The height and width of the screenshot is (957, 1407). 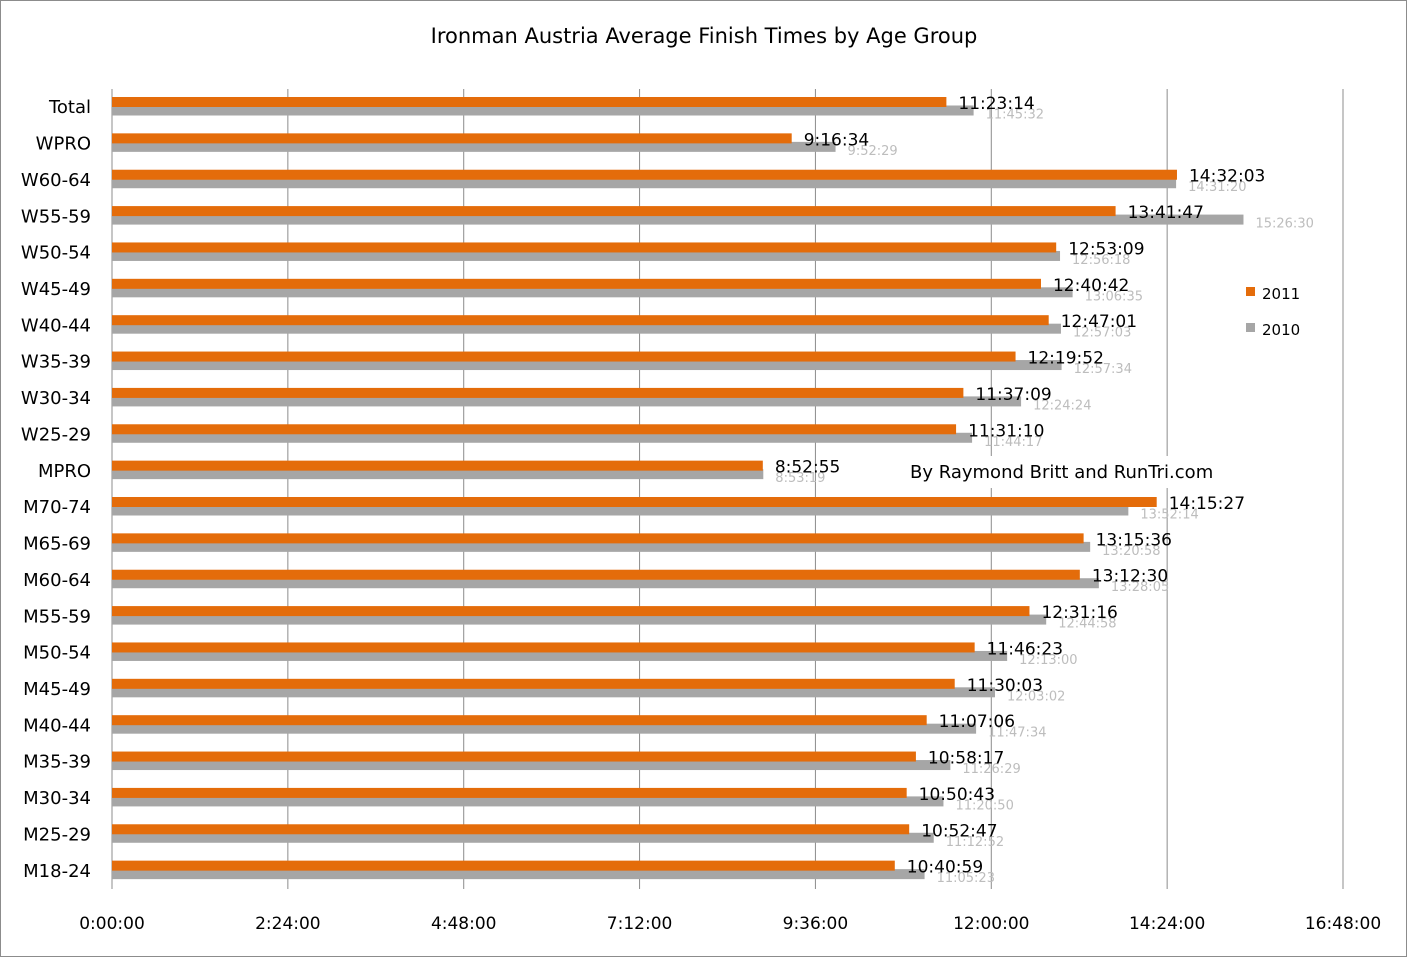 What do you see at coordinates (1036, 696) in the screenshot?
I see `data-label-2010: 12:03:02` at bounding box center [1036, 696].